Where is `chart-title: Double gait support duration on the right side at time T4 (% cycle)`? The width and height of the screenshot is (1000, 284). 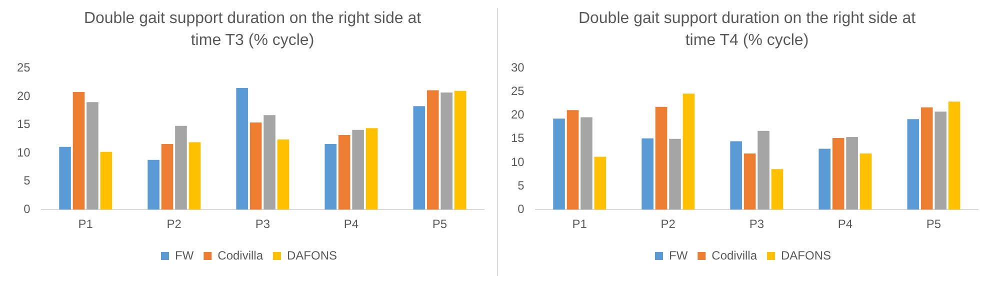
chart-title: Double gait support duration on the right side at time T4 (% cycle) is located at coordinates (747, 30).